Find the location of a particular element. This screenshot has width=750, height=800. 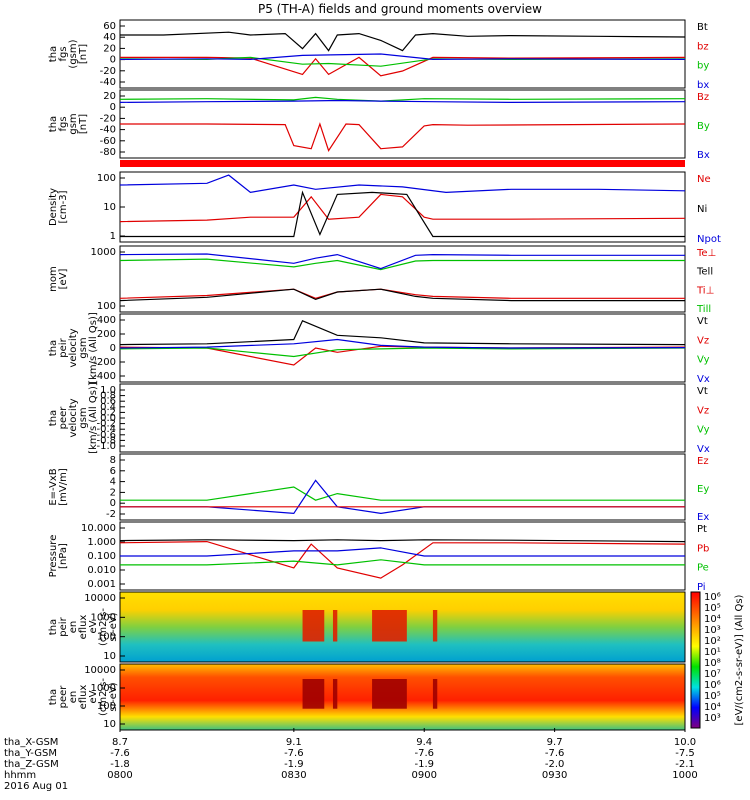

y-tick-label: 1.000 is located at coordinates (101, 542).